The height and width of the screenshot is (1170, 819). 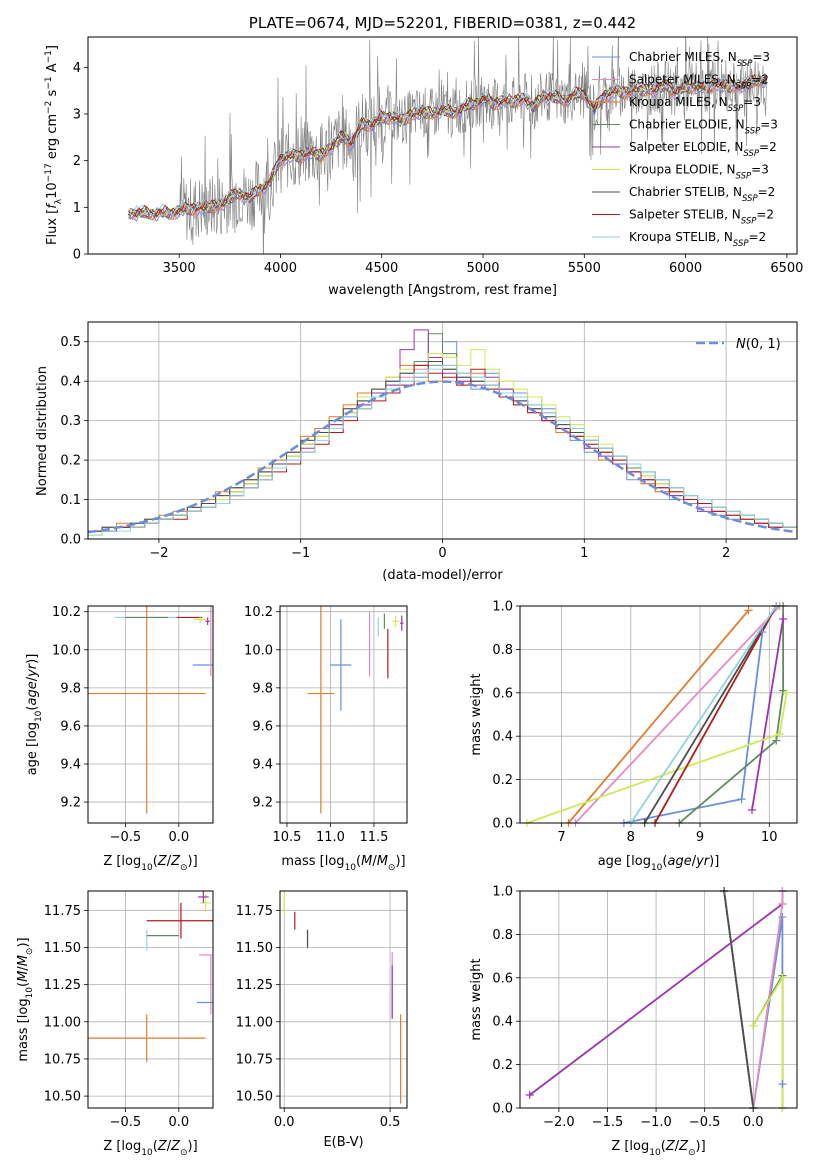 I want to click on model-line-kroupa_stelib, so click(x=447, y=145).